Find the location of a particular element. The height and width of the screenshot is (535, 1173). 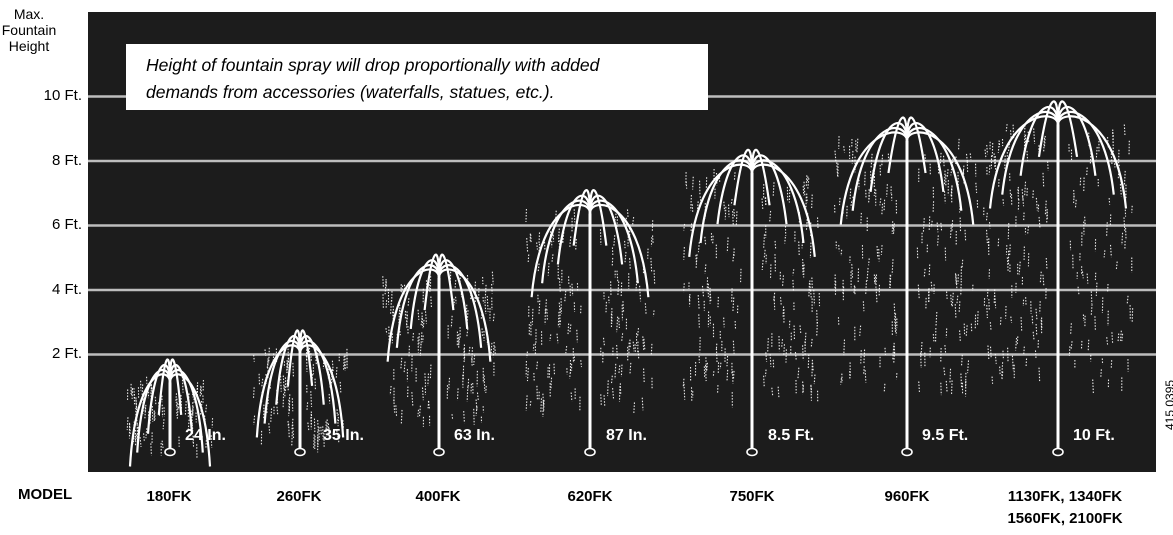

y-tick-10ft: 10 Ft. is located at coordinates (62, 95).